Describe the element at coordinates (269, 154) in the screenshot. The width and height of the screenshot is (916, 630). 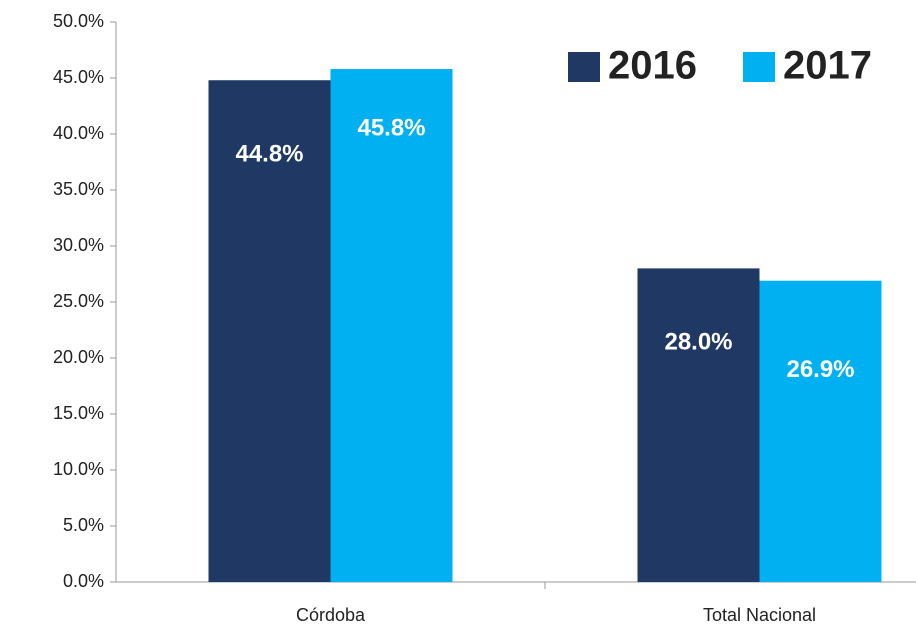
I see `value-label: 44.8%` at that location.